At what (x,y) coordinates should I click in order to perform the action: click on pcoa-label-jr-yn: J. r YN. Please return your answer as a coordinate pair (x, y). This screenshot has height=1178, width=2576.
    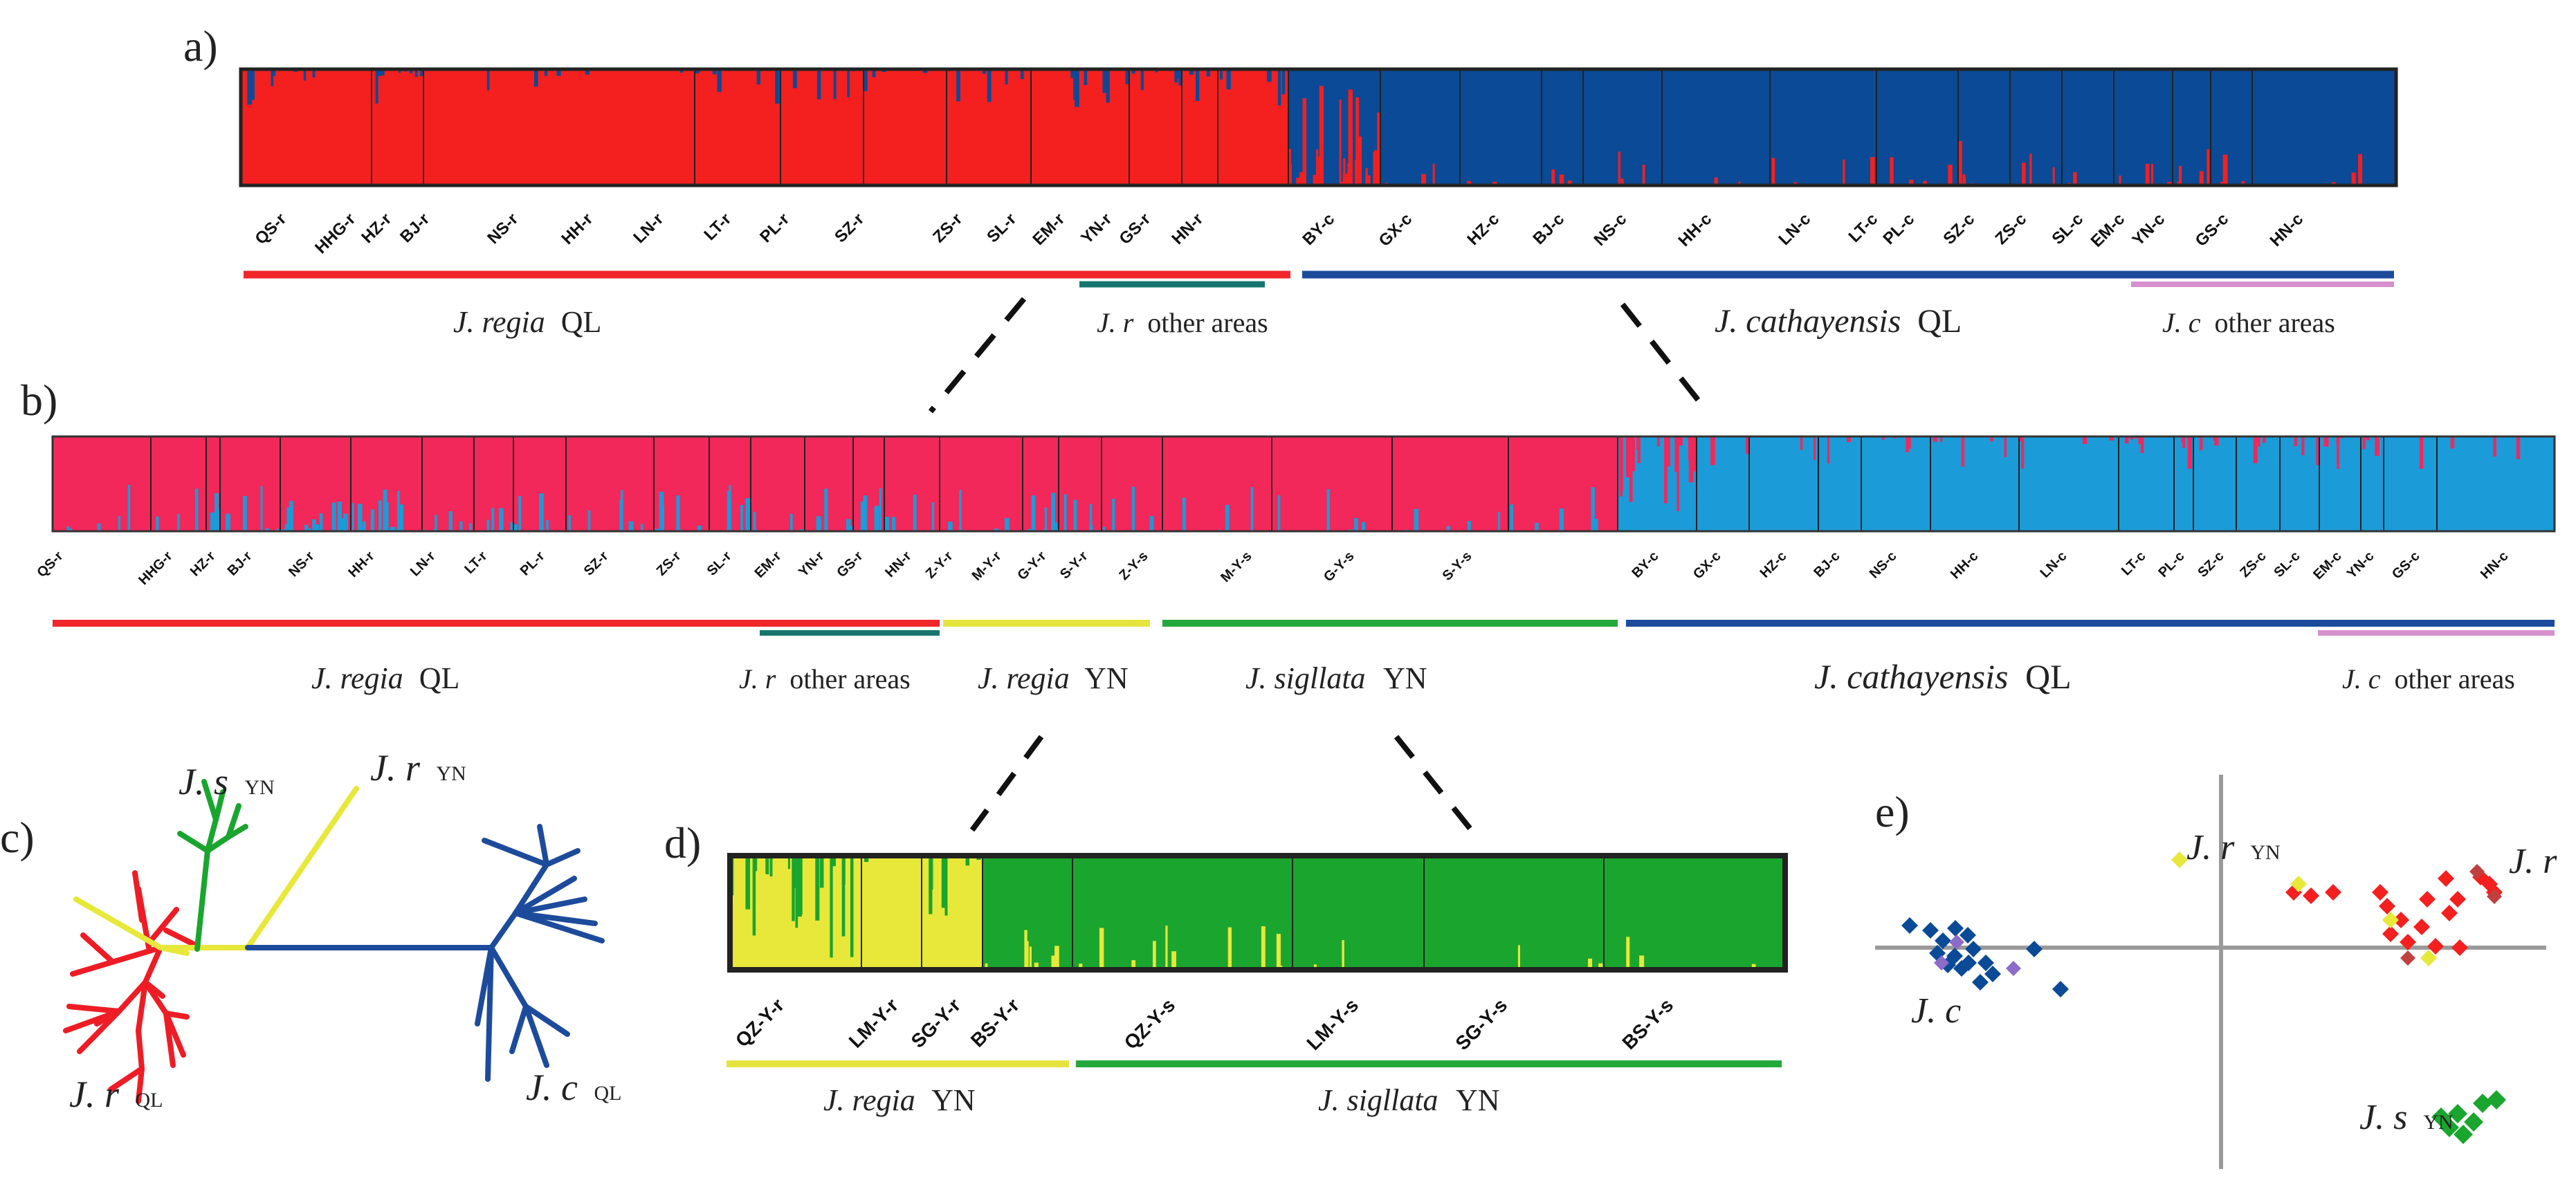
    Looking at the image, I should click on (2234, 848).